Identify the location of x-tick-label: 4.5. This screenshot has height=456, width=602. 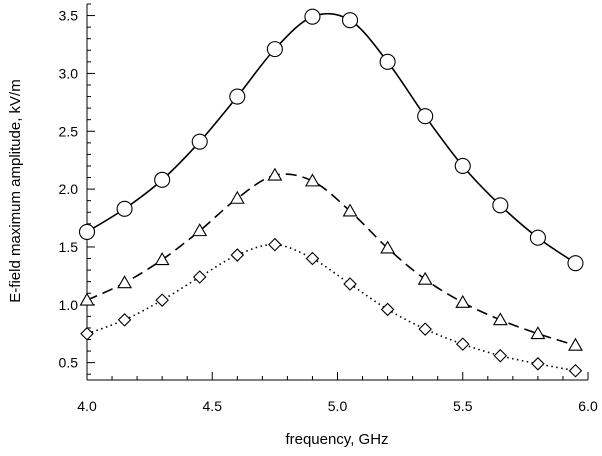
(213, 406).